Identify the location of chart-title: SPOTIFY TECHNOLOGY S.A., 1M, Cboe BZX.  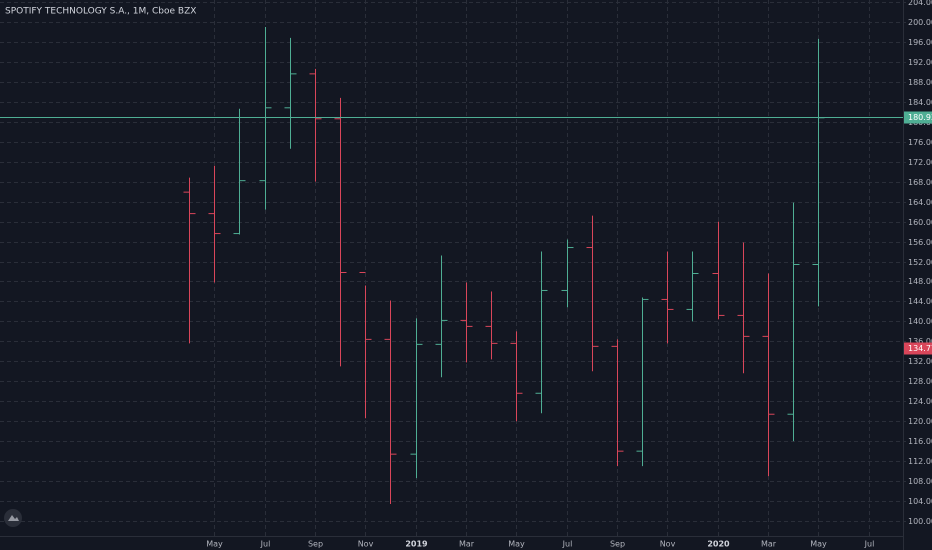
(100, 12).